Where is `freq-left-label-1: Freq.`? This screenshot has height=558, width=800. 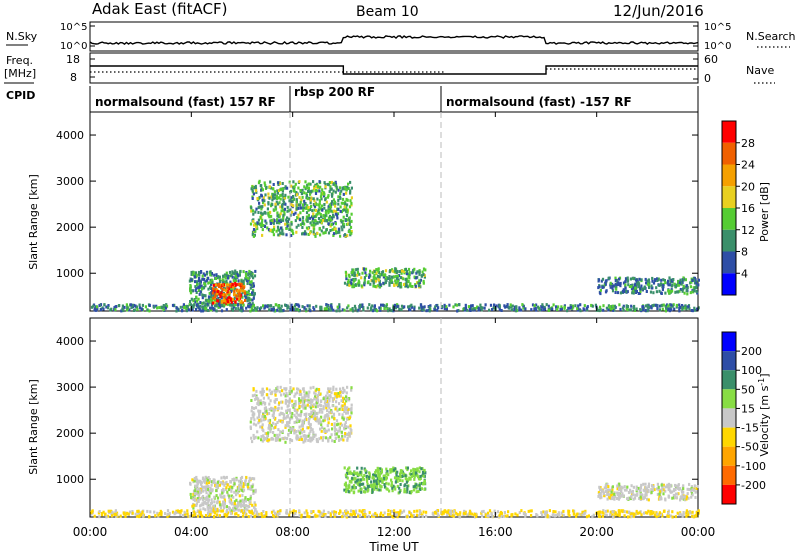
freq-left-label-1: Freq. is located at coordinates (19, 60).